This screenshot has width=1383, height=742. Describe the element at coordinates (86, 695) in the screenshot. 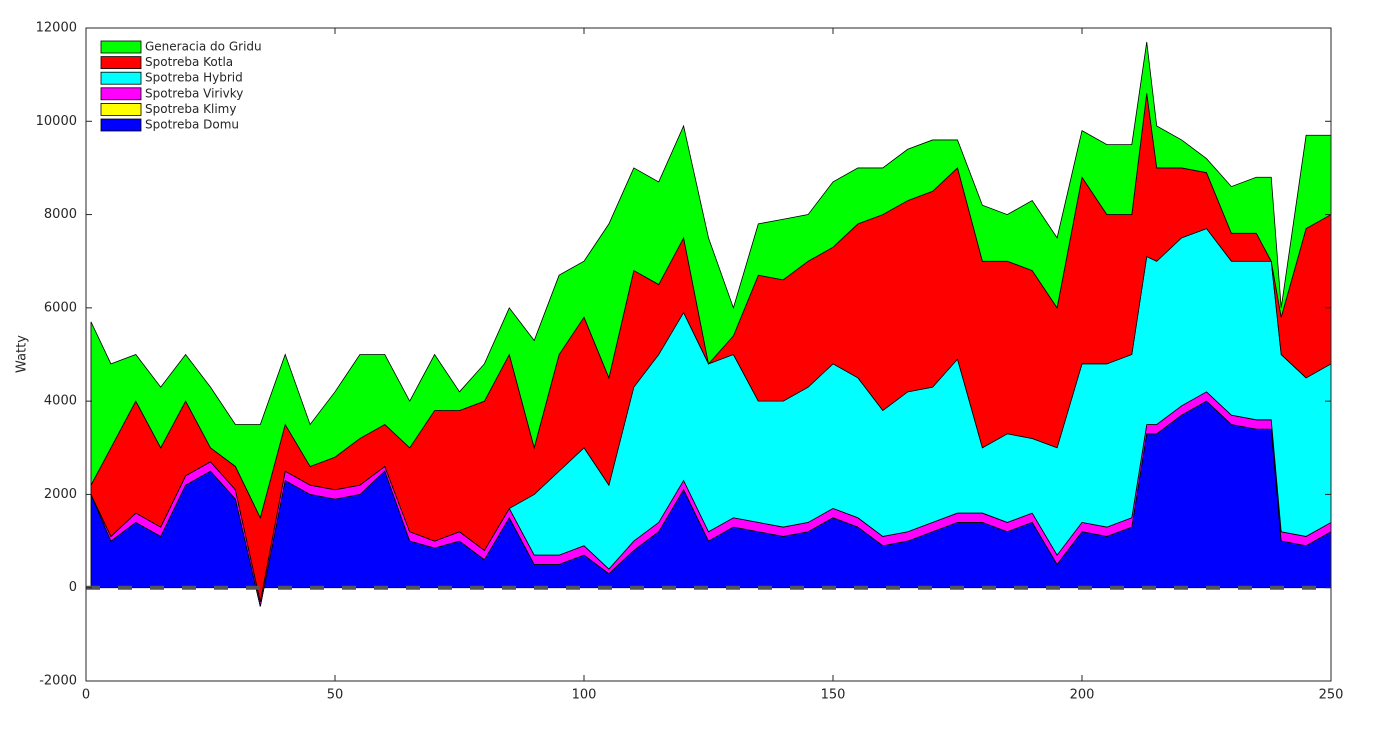

I see `x-tick-label: 0` at that location.